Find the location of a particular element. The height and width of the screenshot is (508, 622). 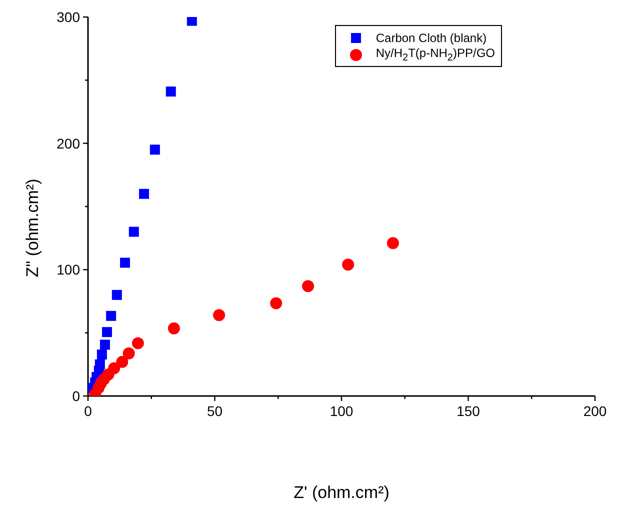

x-tick-label: 0 is located at coordinates (88, 411).